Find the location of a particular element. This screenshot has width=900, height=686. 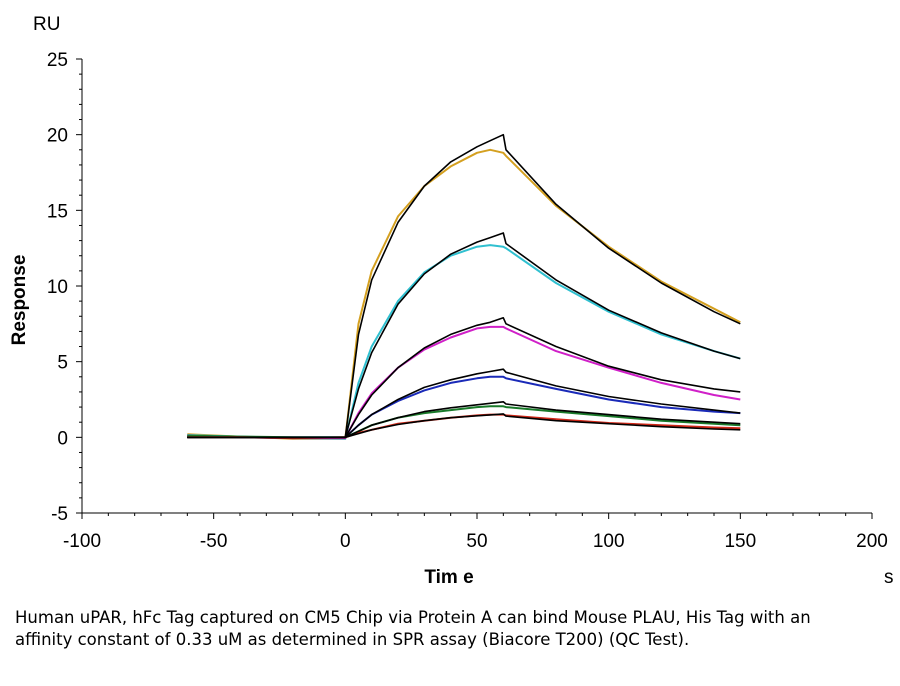

y-tick-label: 5 is located at coordinates (62, 363).